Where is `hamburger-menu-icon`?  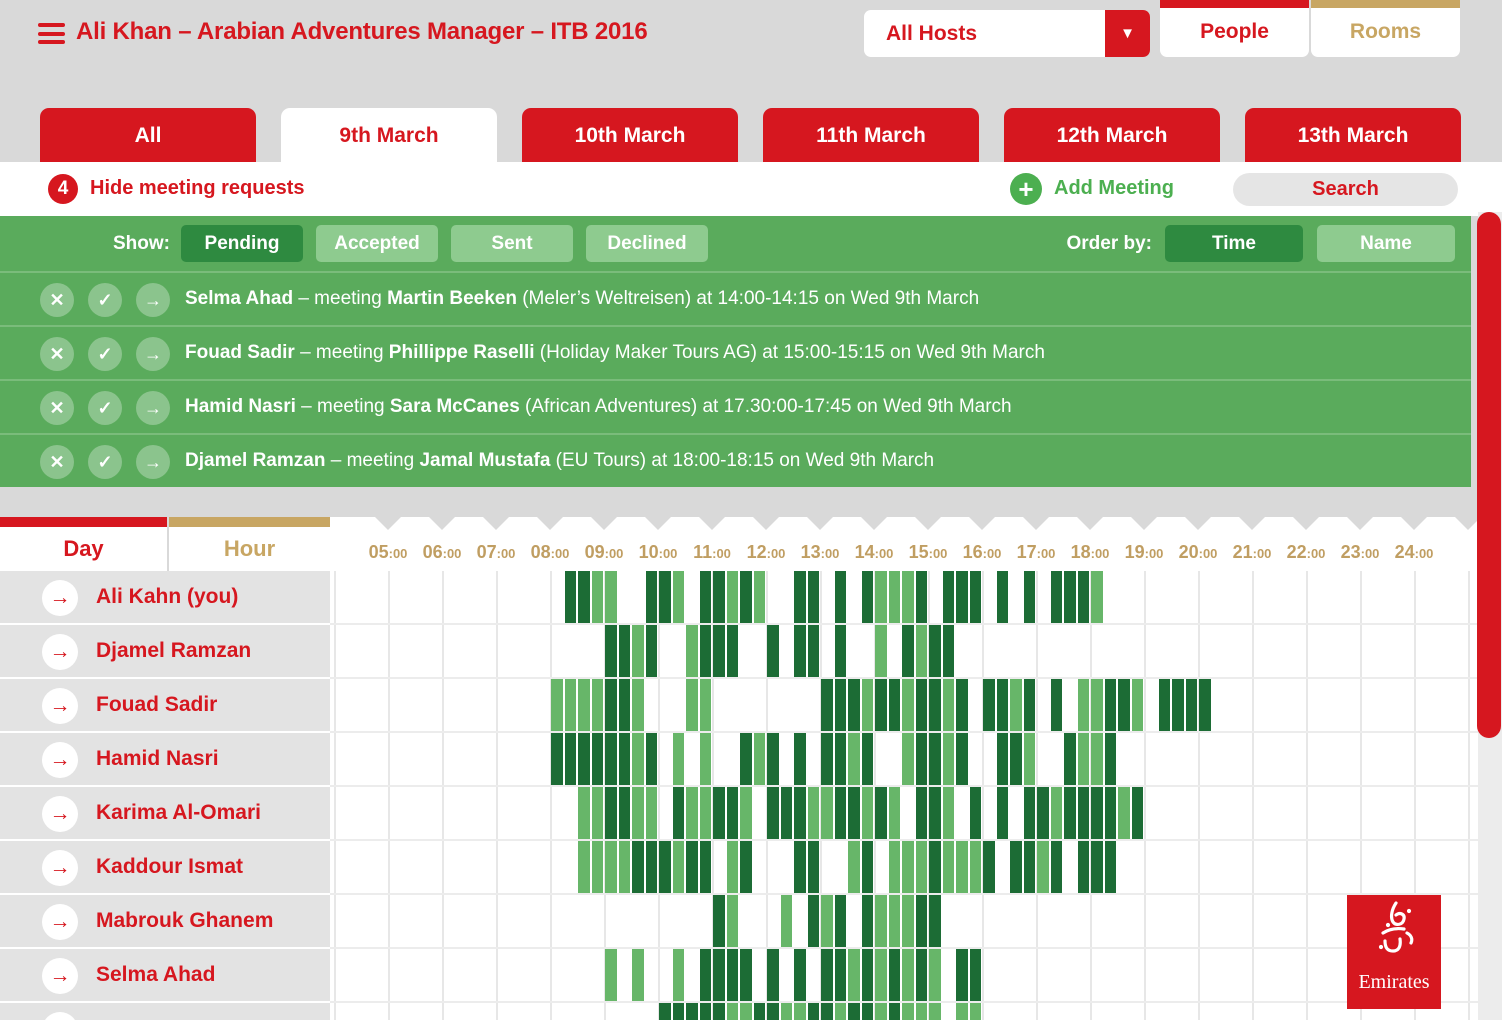
hamburger-menu-icon is located at coordinates (51, 33).